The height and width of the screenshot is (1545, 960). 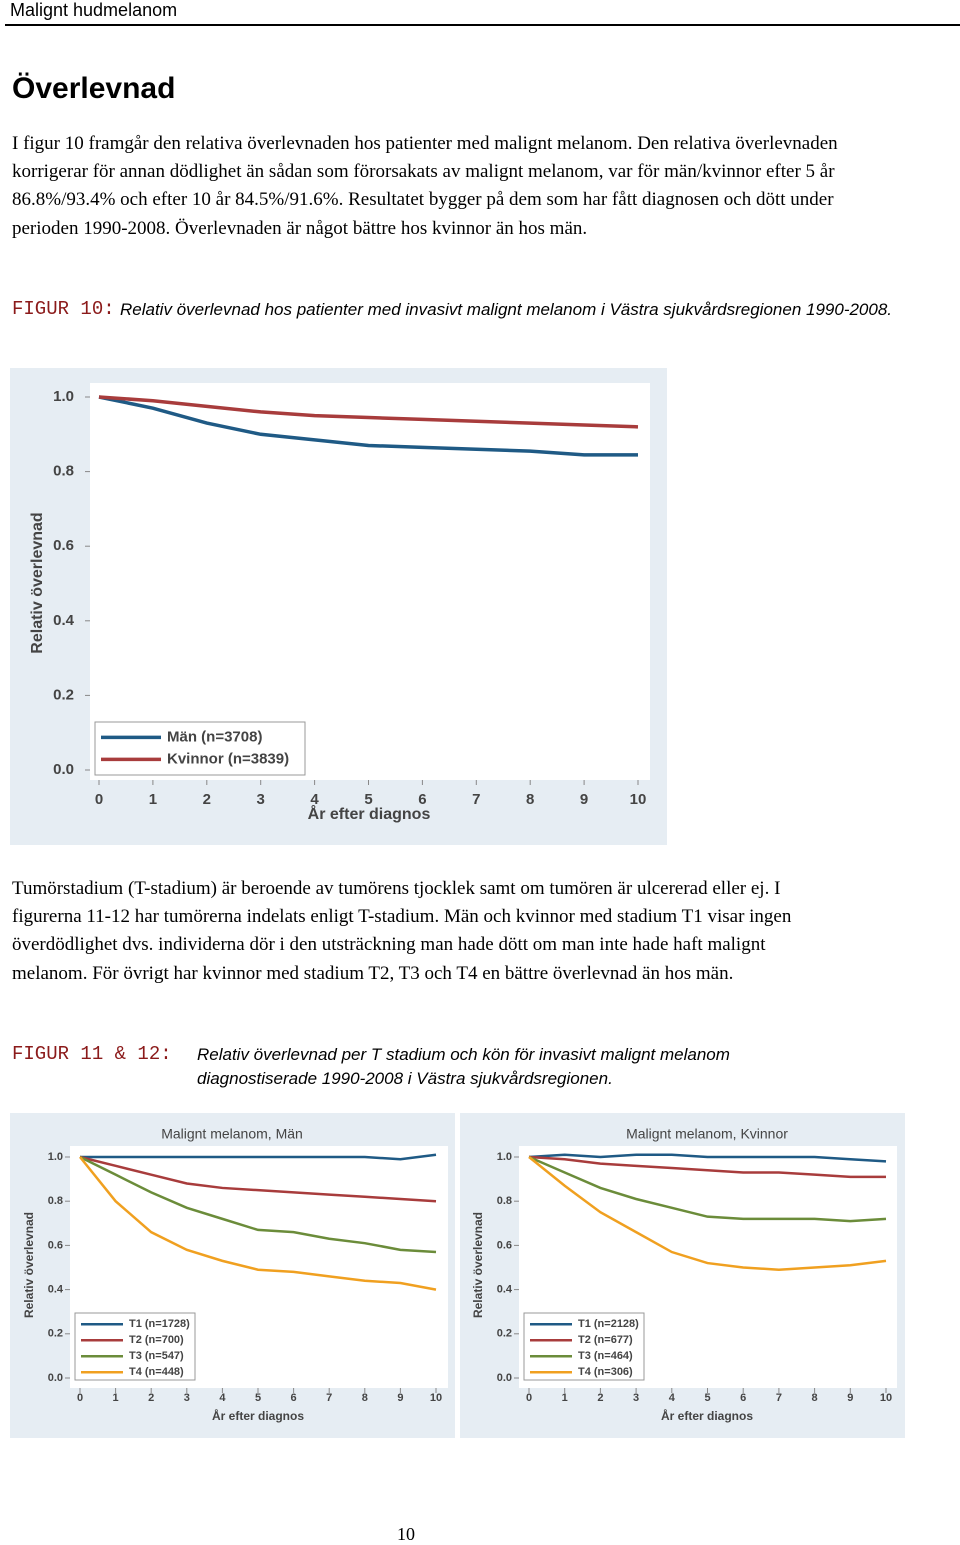 What do you see at coordinates (605, 1356) in the screenshot?
I see `legend-label: T3 (n=464)` at bounding box center [605, 1356].